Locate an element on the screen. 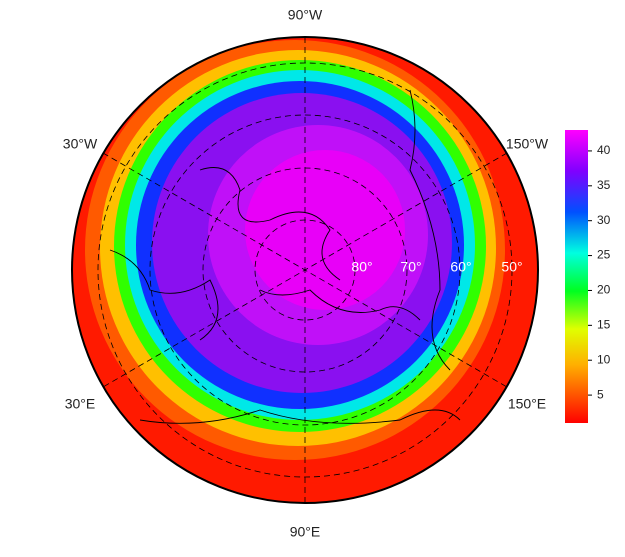 Image resolution: width=625 pixels, height=557 pixels. colorbar is located at coordinates (576, 276).